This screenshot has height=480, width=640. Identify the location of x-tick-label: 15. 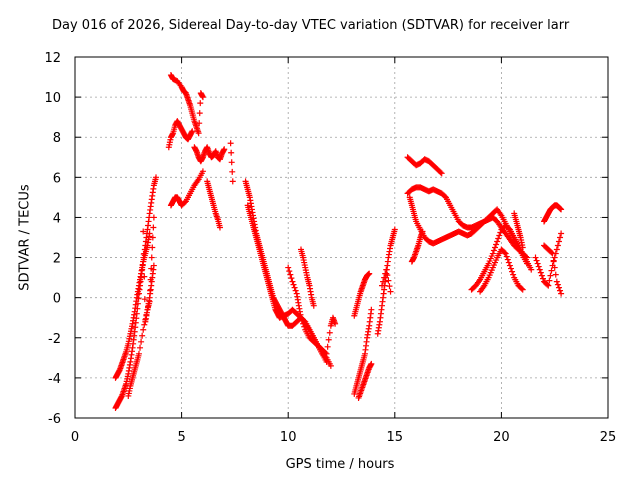
(395, 437).